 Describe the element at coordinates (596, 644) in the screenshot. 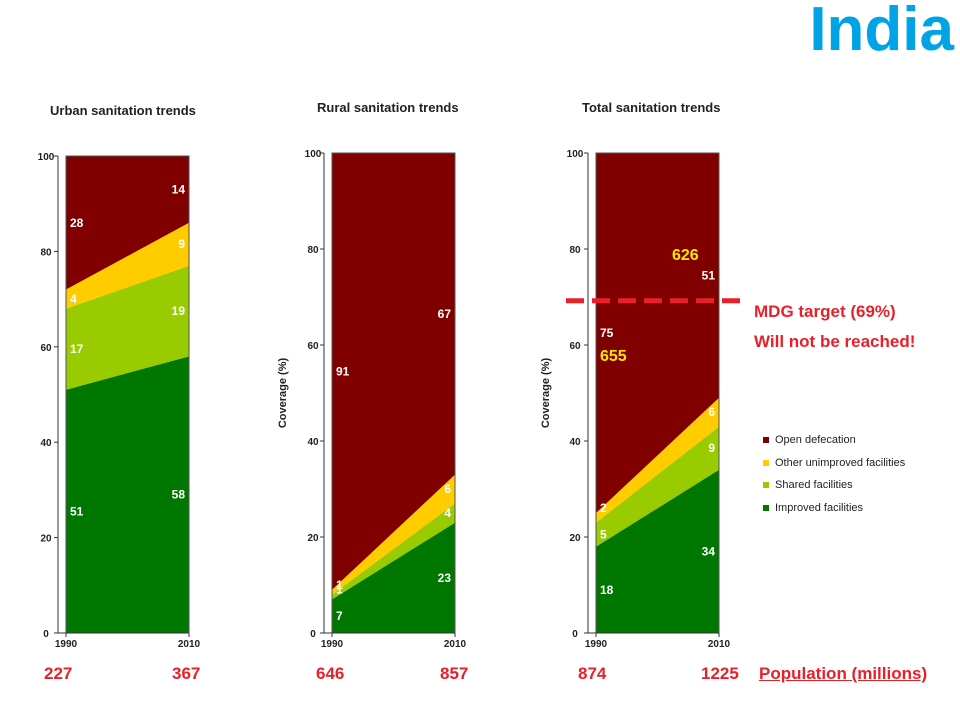

I see `total-x-tick-label: 1990` at that location.